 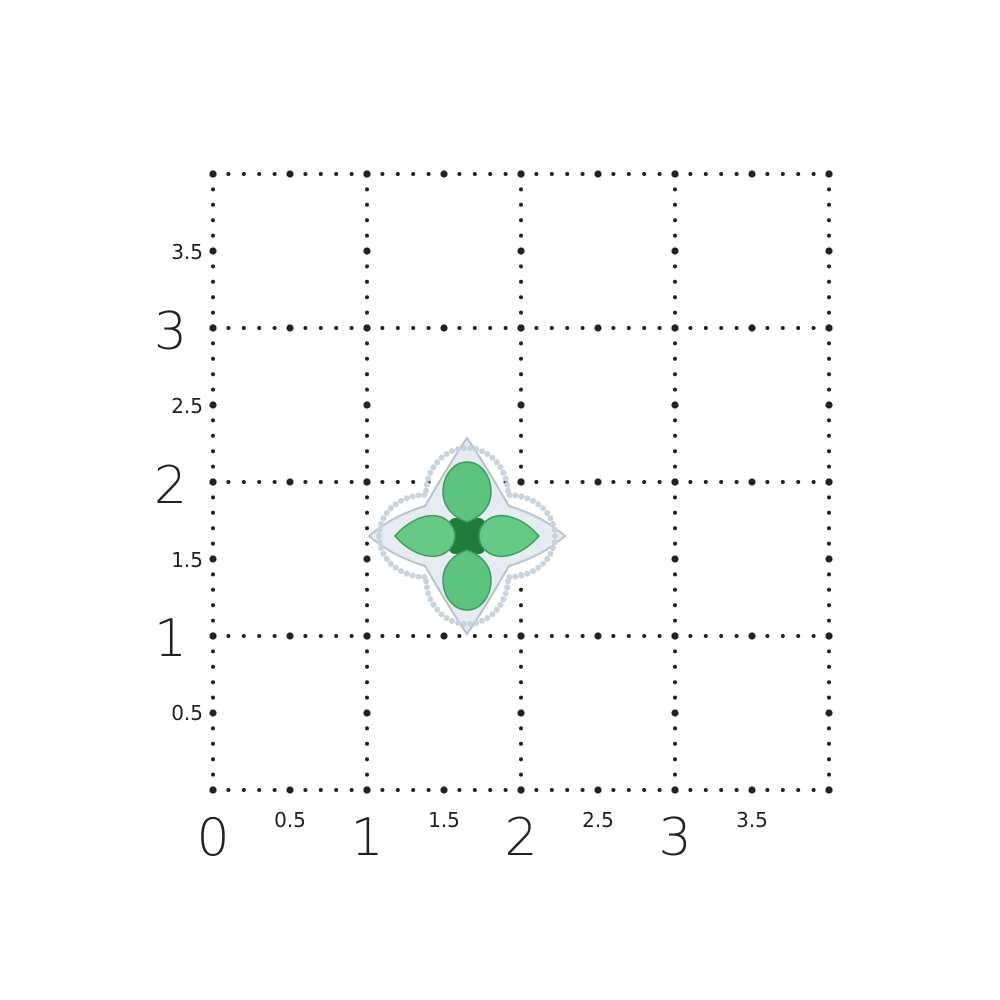 What do you see at coordinates (467, 536) in the screenshot?
I see `center-emerald` at bounding box center [467, 536].